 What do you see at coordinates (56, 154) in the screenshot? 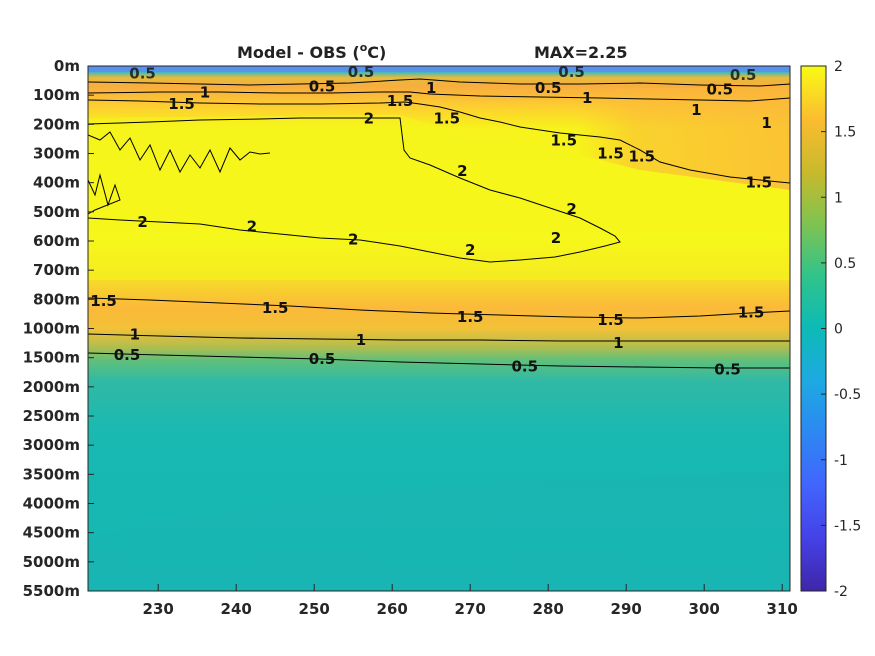
I see `y-tick-label: 300m` at bounding box center [56, 154].